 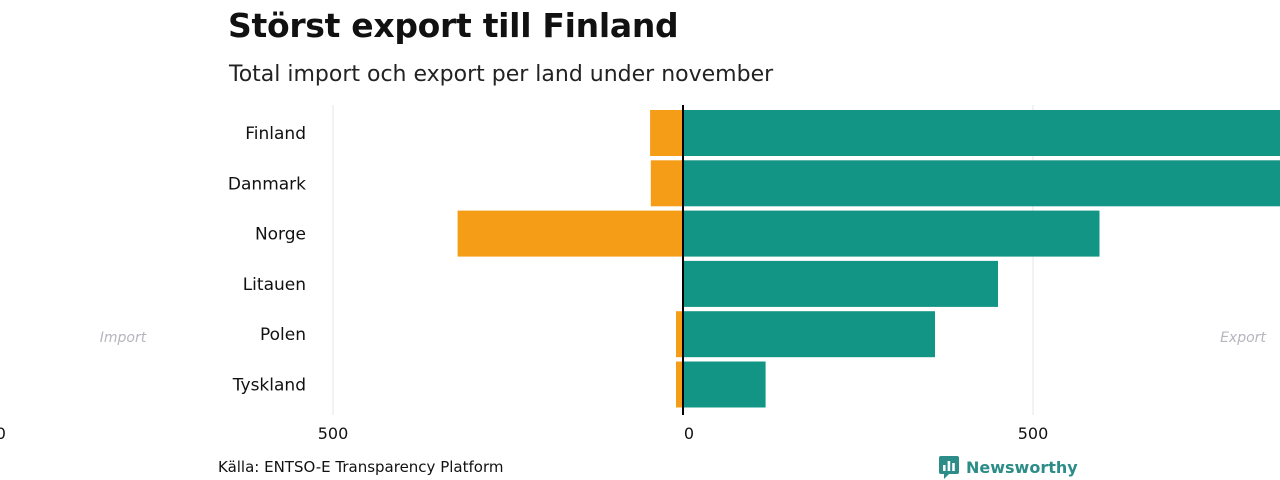 What do you see at coordinates (981, 183) in the screenshot?
I see `bar-export-danmark` at bounding box center [981, 183].